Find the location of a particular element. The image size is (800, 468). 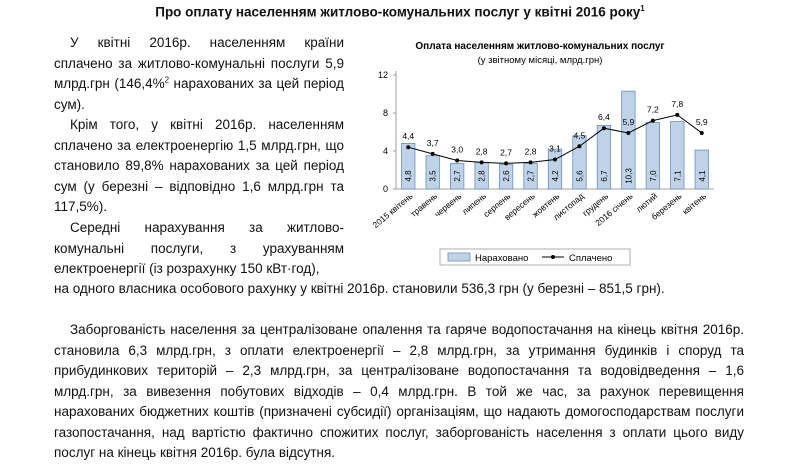

point-label-paid: 3,7 is located at coordinates (433, 143).